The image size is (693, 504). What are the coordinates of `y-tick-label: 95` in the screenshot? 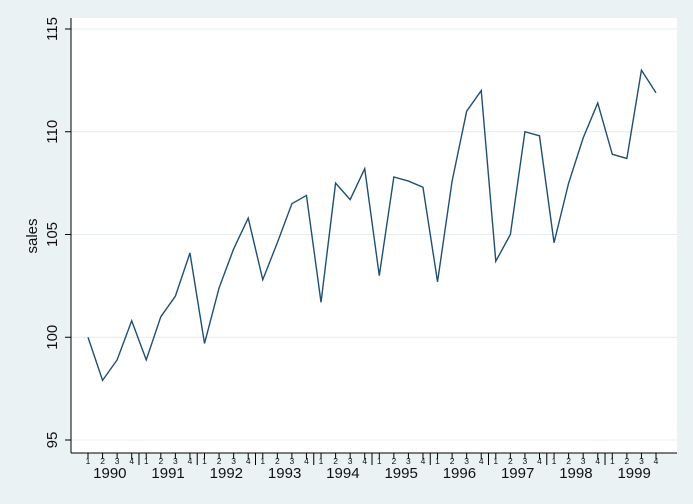 It's located at (52, 440).